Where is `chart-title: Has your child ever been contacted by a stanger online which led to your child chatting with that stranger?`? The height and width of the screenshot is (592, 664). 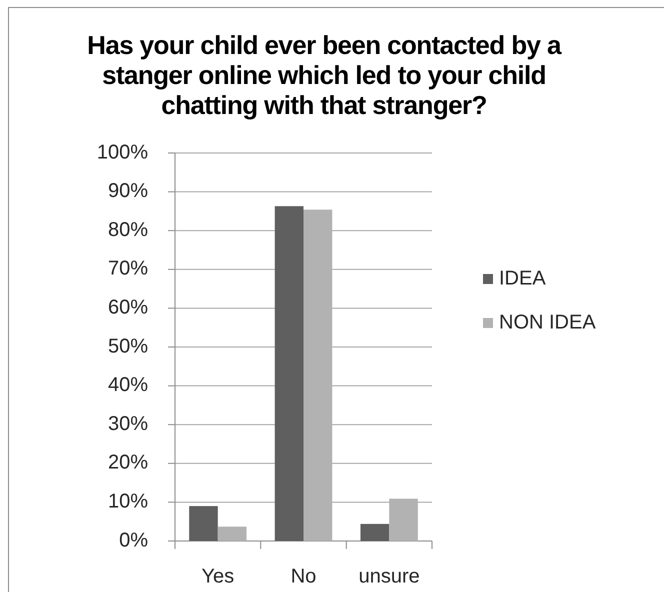 chart-title: Has your child ever been contacted by a stanger online which led to your child chatting with that stranger? is located at coordinates (324, 75).